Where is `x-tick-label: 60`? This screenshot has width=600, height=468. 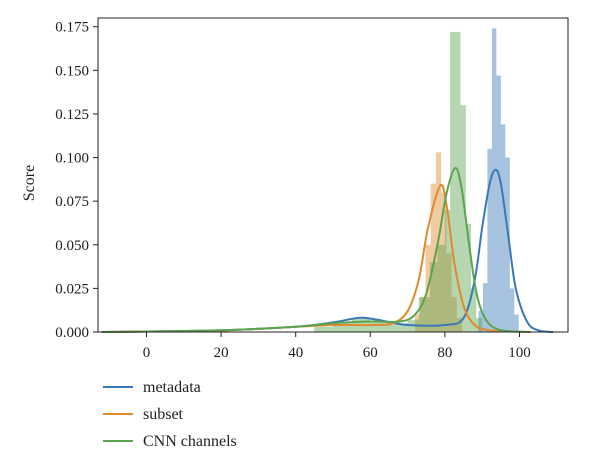
x-tick-label: 60 is located at coordinates (370, 353).